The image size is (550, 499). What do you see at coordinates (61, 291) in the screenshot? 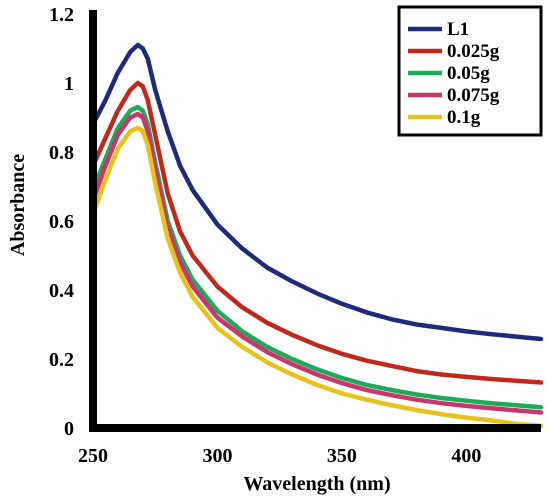
I see `y-tick-label: 0.4` at bounding box center [61, 291].